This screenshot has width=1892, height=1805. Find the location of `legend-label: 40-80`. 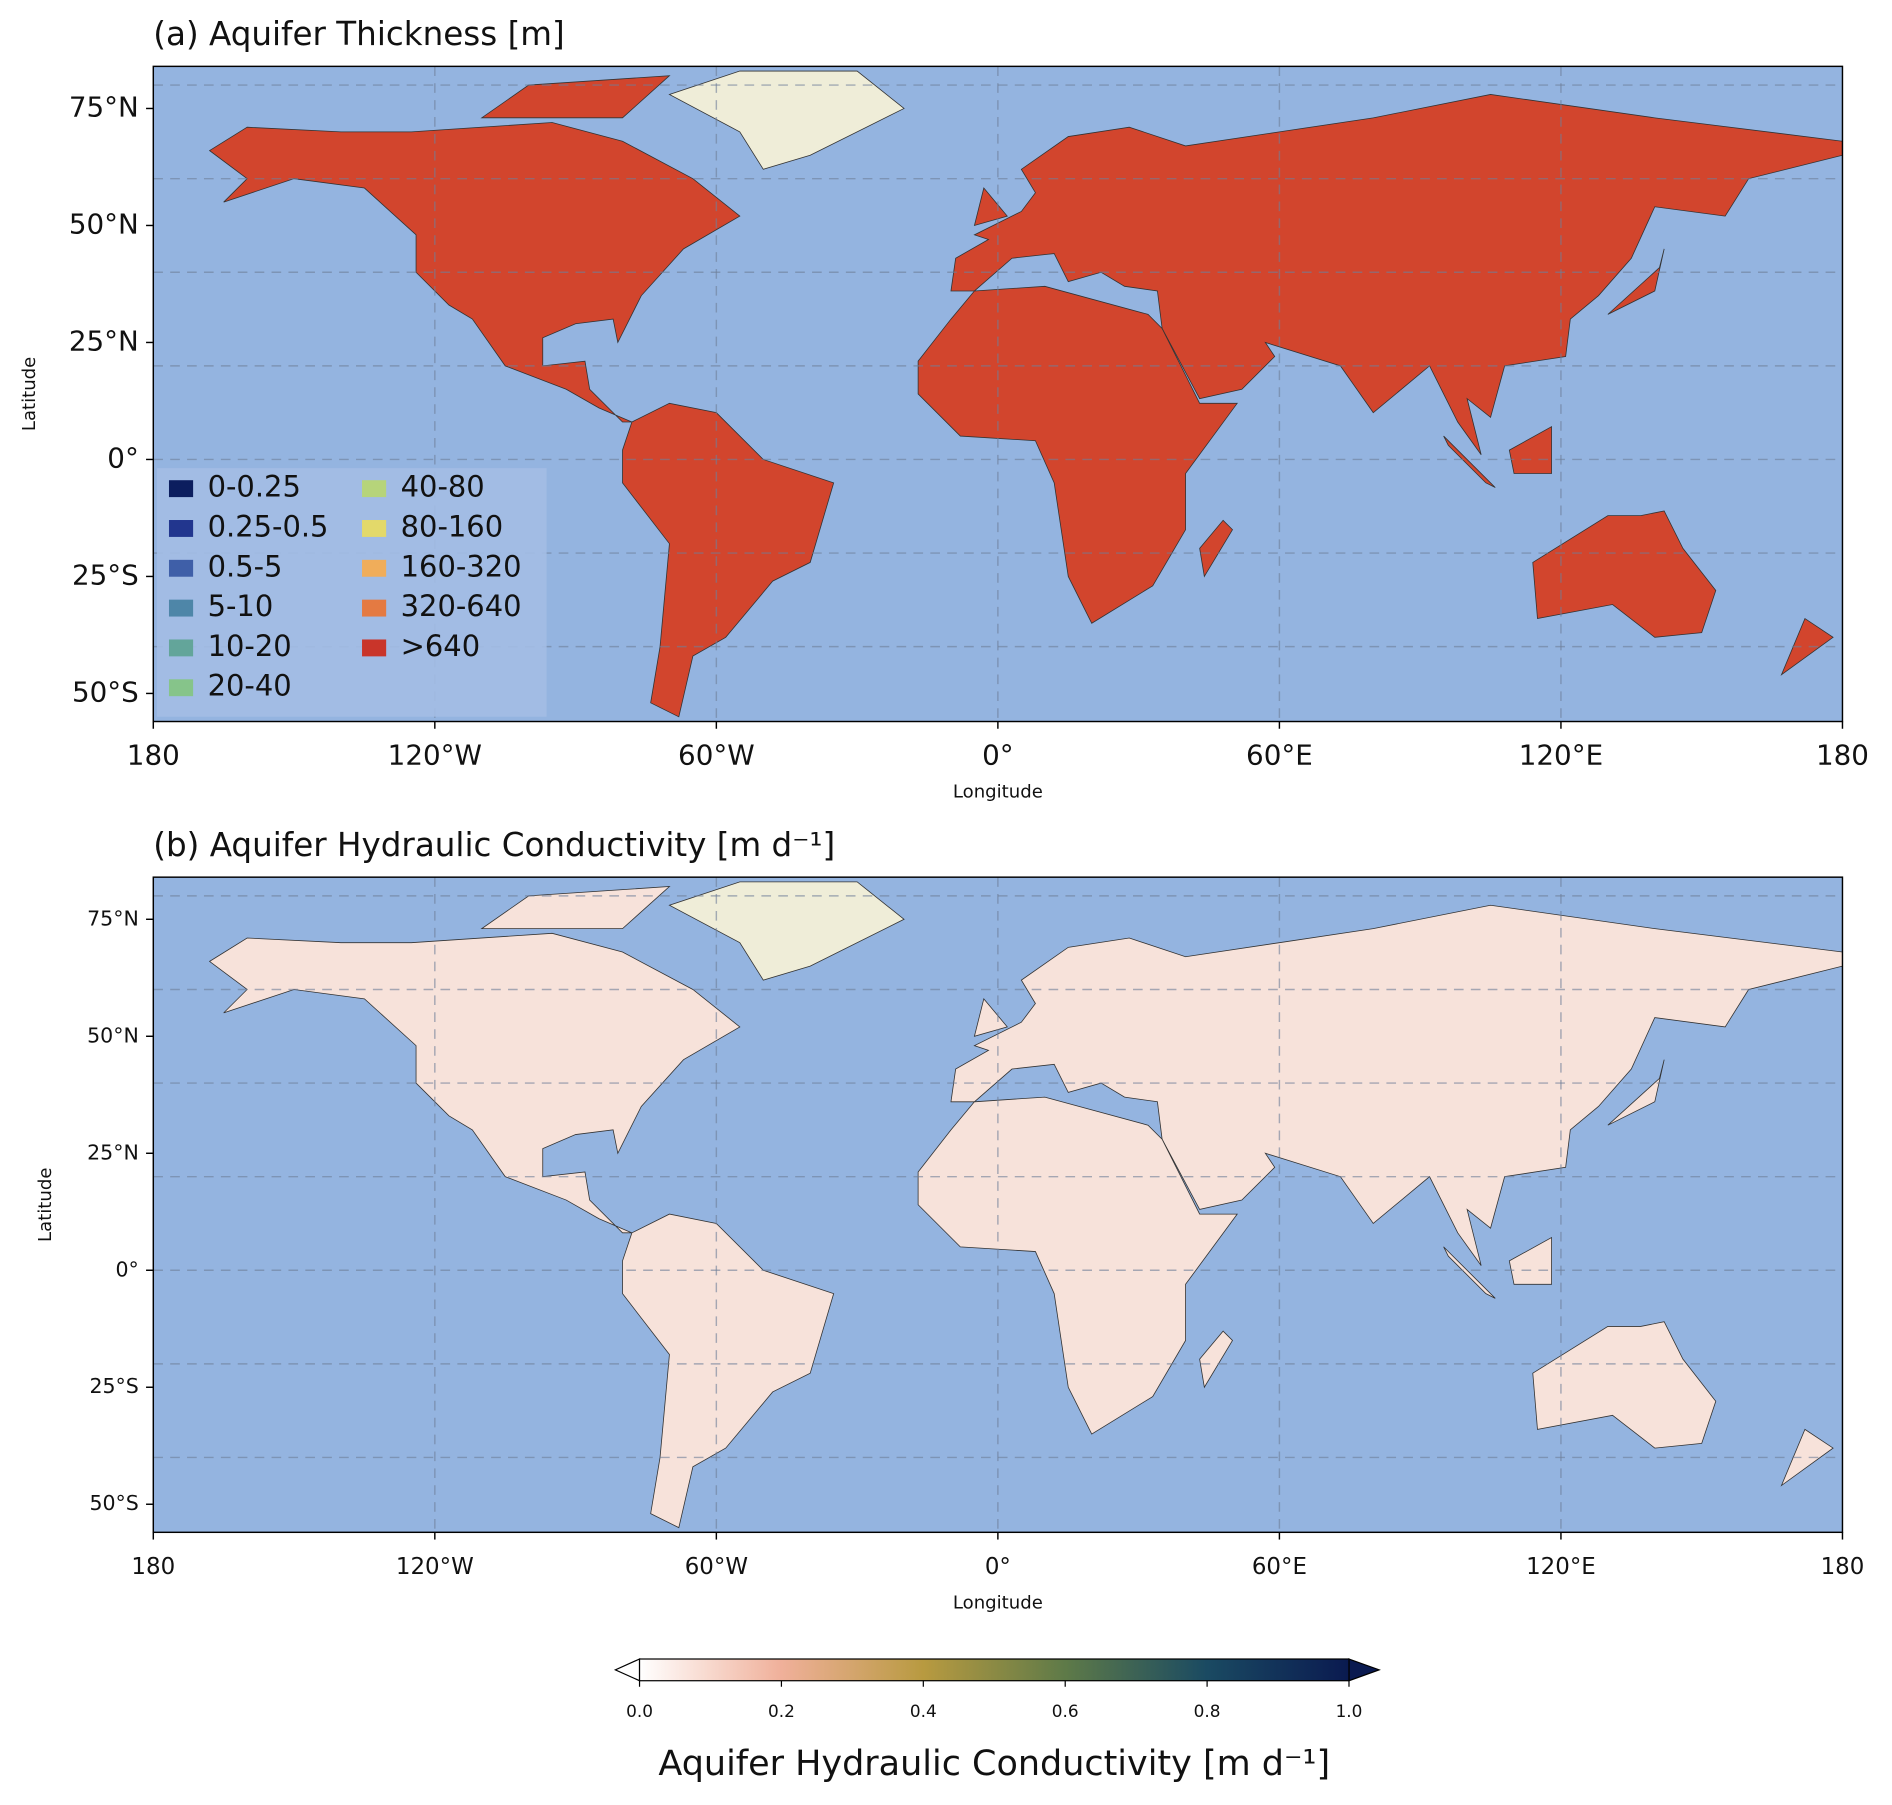

legend-label: 40-80 is located at coordinates (443, 487).